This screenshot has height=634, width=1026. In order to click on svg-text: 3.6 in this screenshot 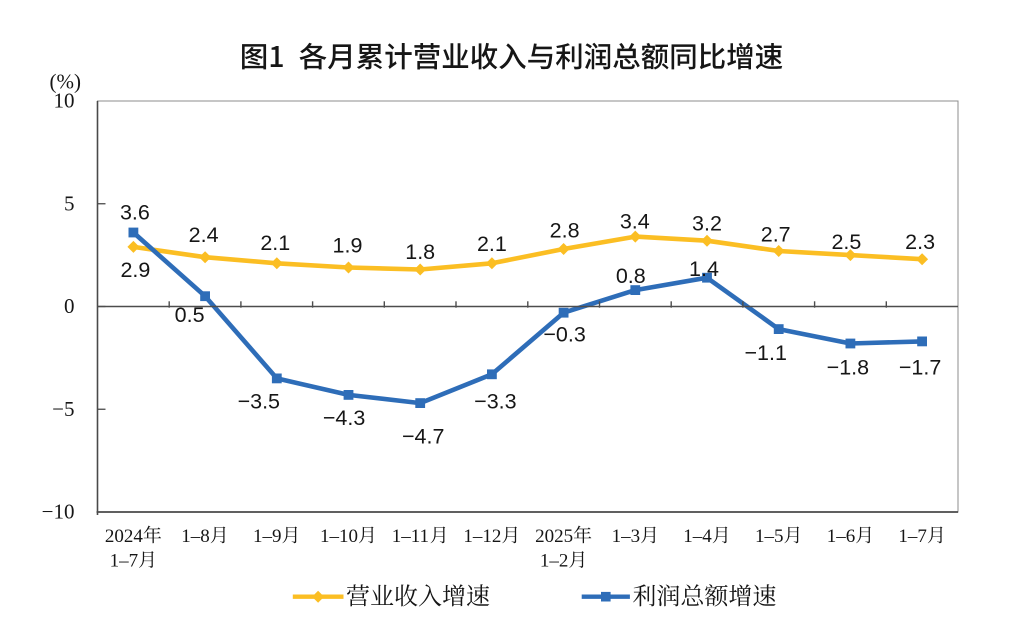, I will do `click(135, 213)`.